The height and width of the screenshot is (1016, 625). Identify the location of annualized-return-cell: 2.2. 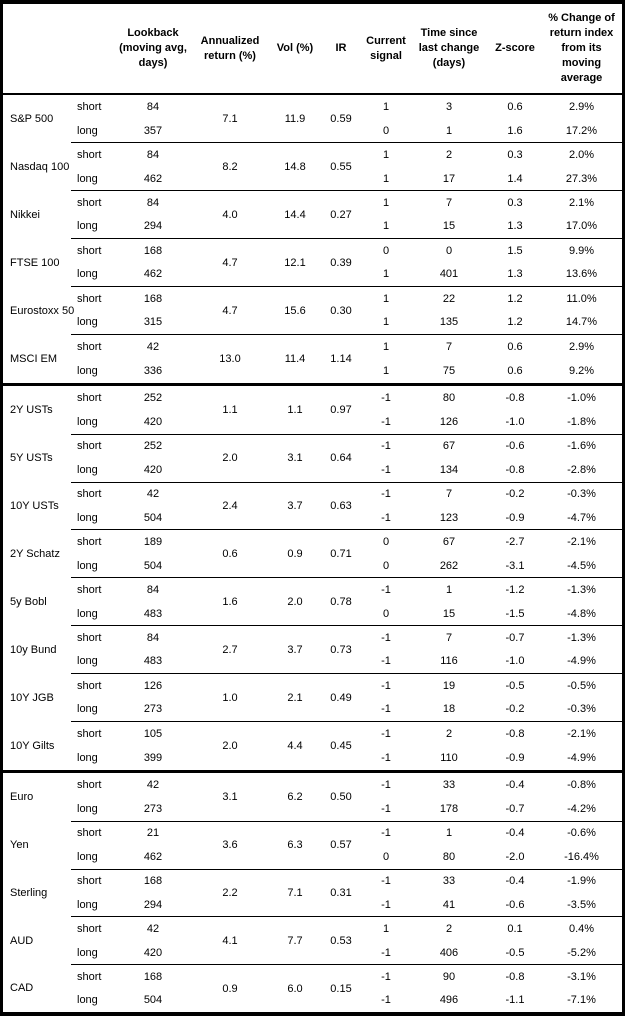
(230, 892).